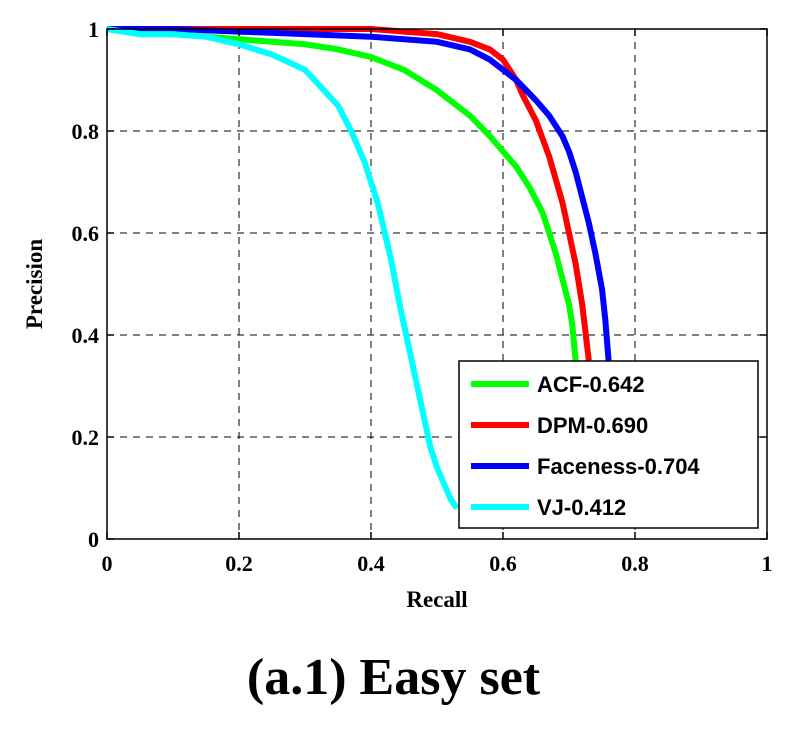 This screenshot has width=787, height=731. Describe the element at coordinates (436, 599) in the screenshot. I see `x-axis-label: Recall` at that location.